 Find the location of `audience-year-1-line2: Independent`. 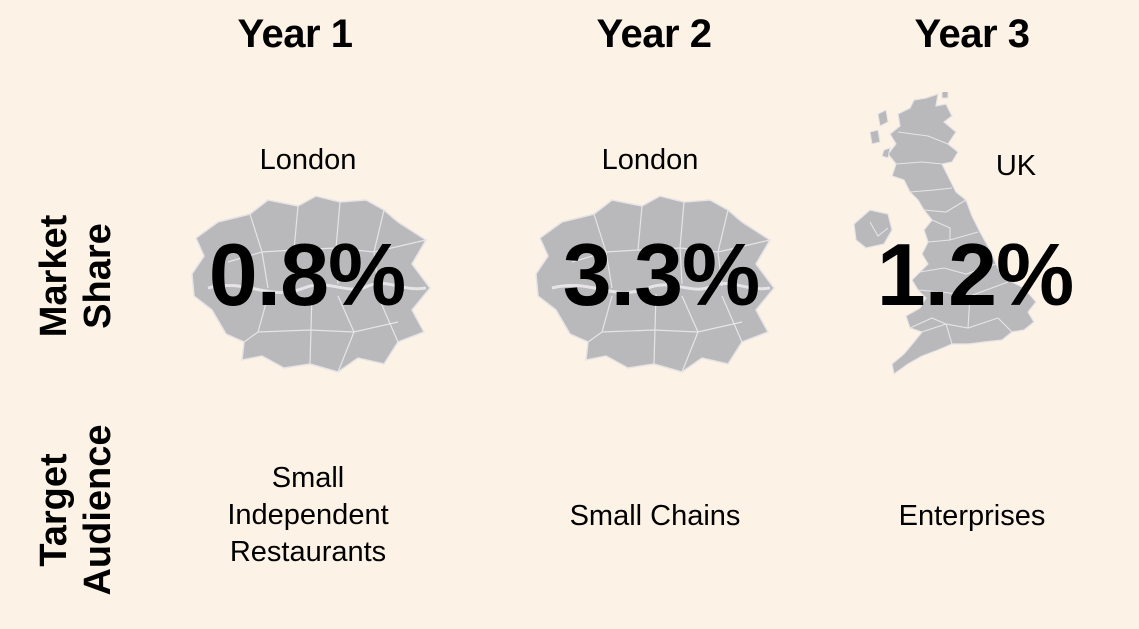

audience-year-1-line2: Independent is located at coordinates (308, 515).